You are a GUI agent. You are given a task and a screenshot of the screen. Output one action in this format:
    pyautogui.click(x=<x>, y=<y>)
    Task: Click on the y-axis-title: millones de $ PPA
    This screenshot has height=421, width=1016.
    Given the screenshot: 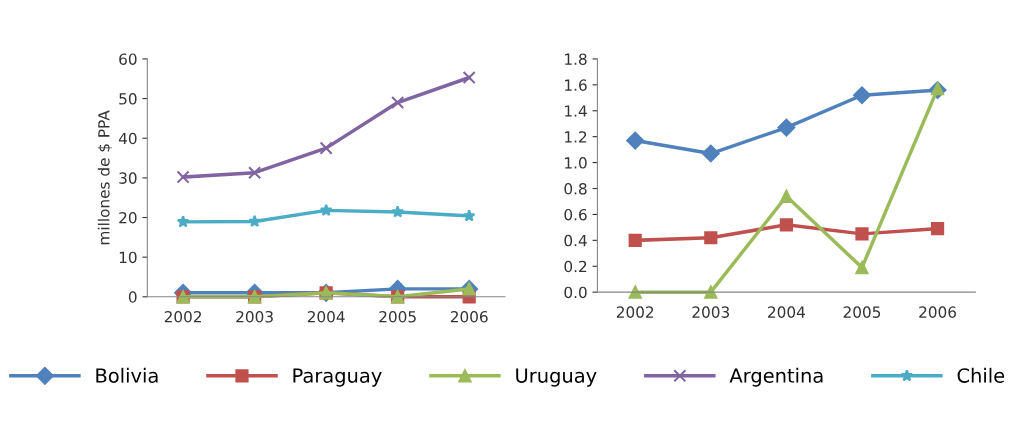 What is the action you would take?
    pyautogui.click(x=104, y=177)
    